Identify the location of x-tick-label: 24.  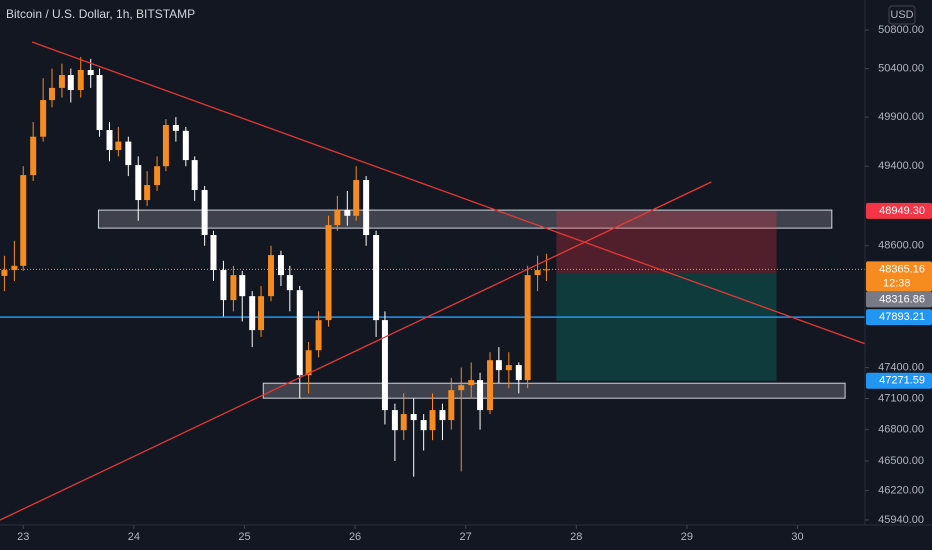
(134, 537).